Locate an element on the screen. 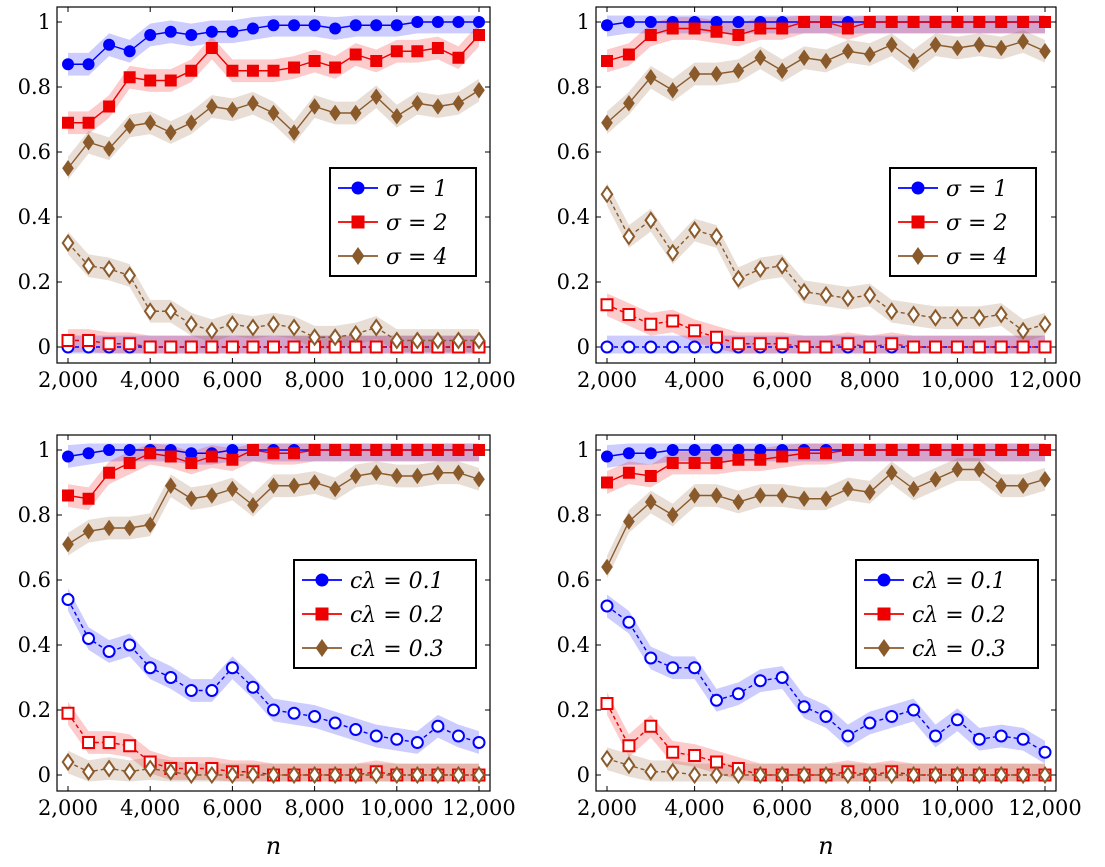 The width and height of the screenshot is (1105, 867). legend: σ = 1 σ = 2 σ = 4 is located at coordinates (963, 222).